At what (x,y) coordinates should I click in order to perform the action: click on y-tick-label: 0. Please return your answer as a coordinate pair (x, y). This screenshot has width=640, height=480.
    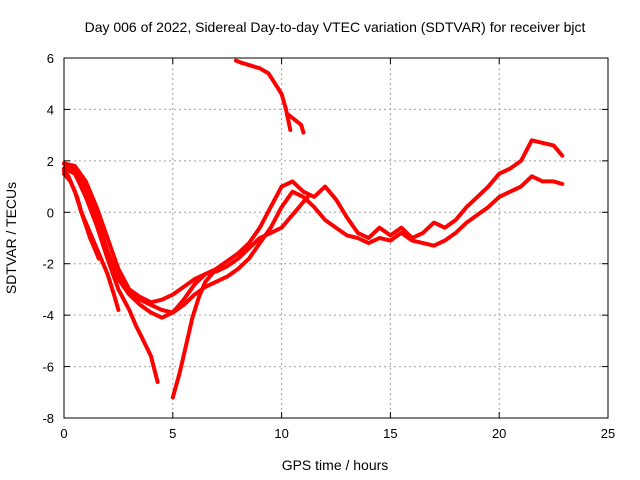
    Looking at the image, I should click on (50, 212).